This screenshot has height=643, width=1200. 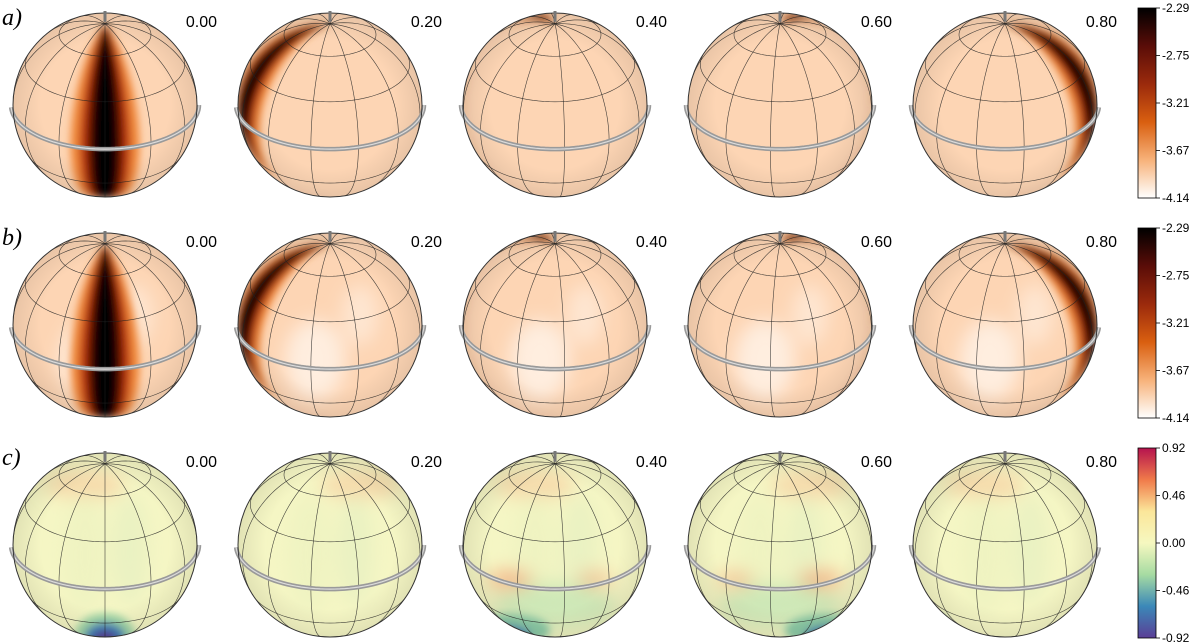 I want to click on colorbar-tick-label: 0.92, so click(x=1174, y=448).